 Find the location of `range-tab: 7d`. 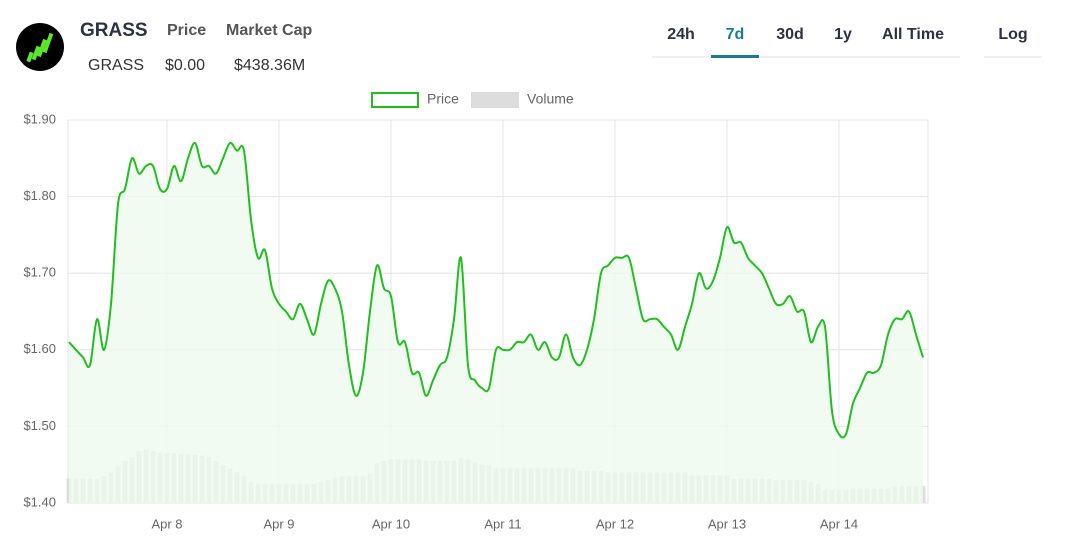

range-tab: 7d is located at coordinates (735, 34).